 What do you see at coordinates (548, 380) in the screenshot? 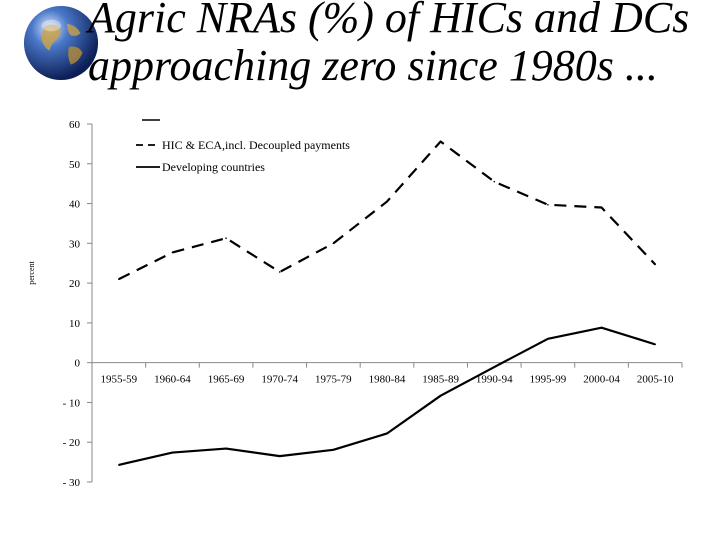
I see `x-tick-label: 1995-99` at bounding box center [548, 380].